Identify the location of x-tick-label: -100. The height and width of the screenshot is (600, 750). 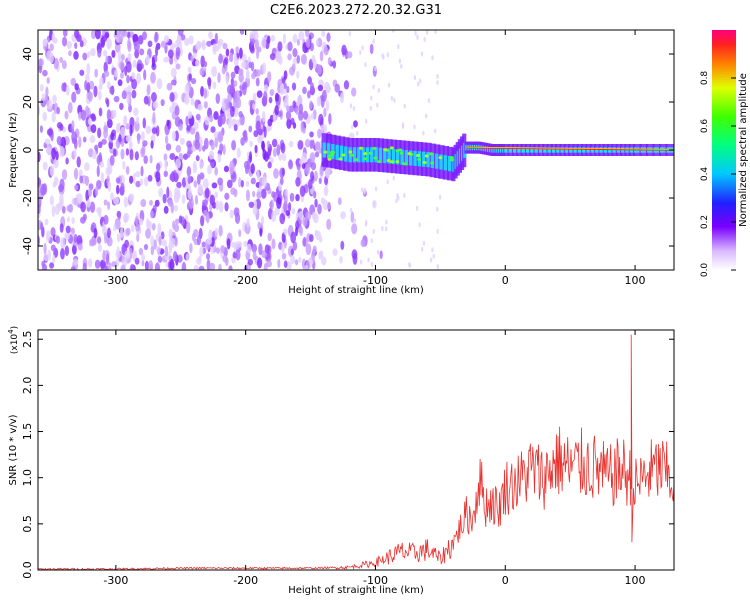
(375, 280).